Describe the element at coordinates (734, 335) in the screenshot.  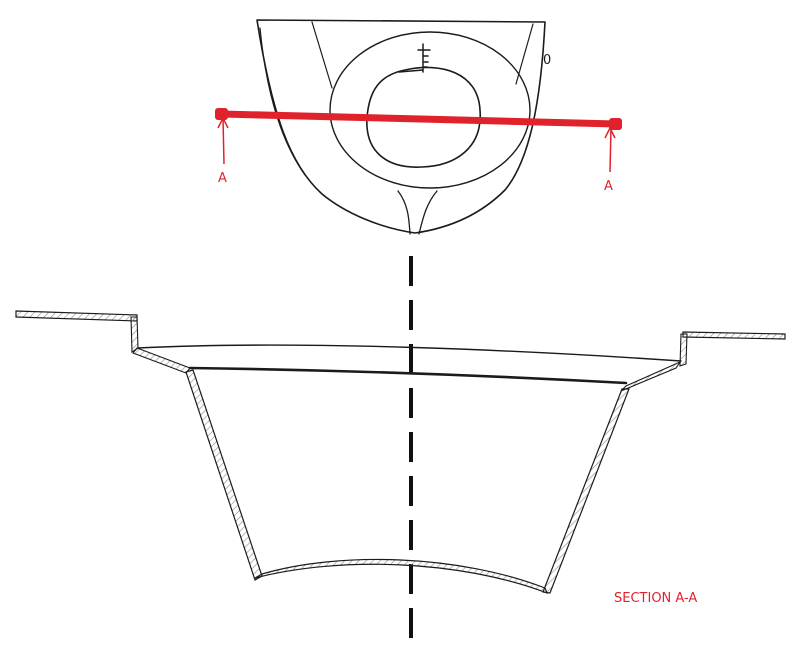
I see `counter-ledge-right` at that location.